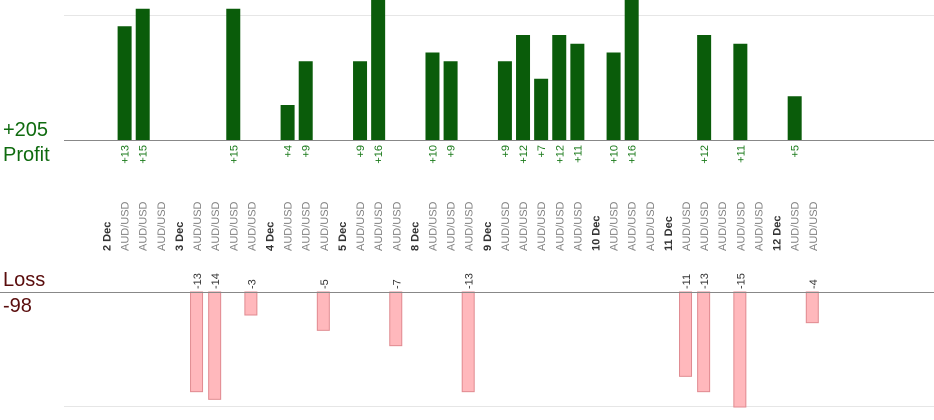  Describe the element at coordinates (814, 284) in the screenshot. I see `loss-bar-label: -4` at that location.